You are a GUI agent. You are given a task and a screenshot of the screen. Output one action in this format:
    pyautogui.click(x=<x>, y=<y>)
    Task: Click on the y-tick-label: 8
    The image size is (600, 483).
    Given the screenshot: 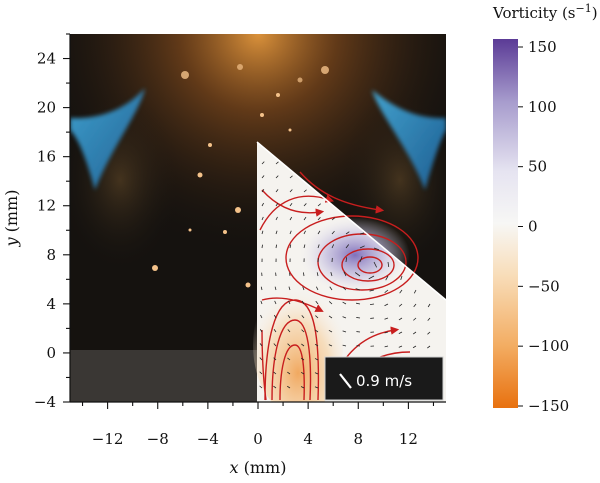 What is the action you would take?
    pyautogui.click(x=51, y=255)
    